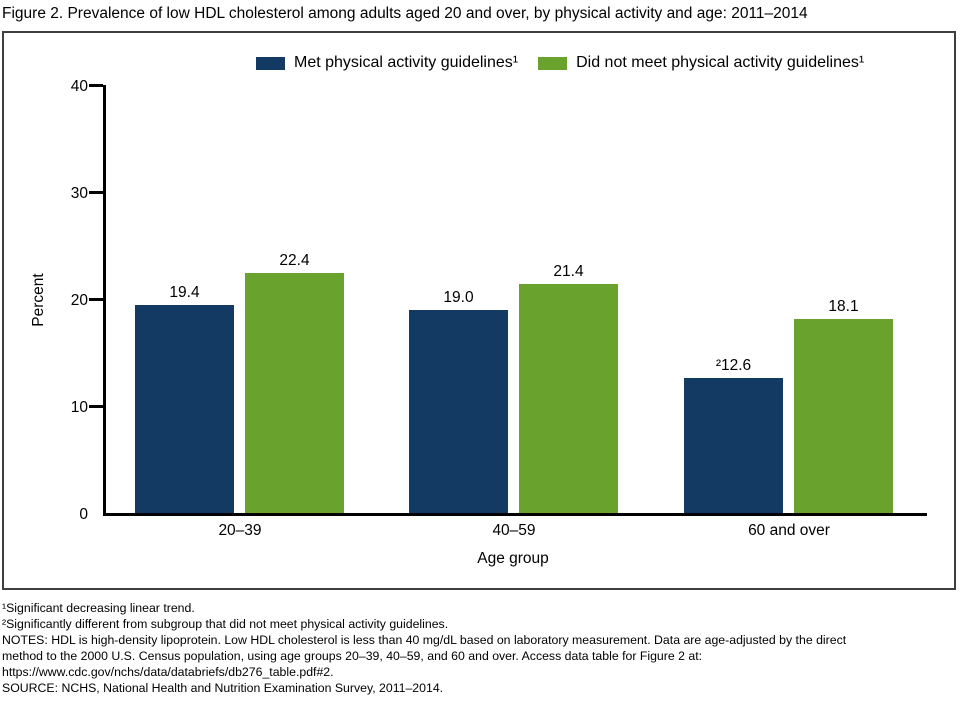  I want to click on legend-item-met: Met physical activity guidelines¹, so click(387, 63).